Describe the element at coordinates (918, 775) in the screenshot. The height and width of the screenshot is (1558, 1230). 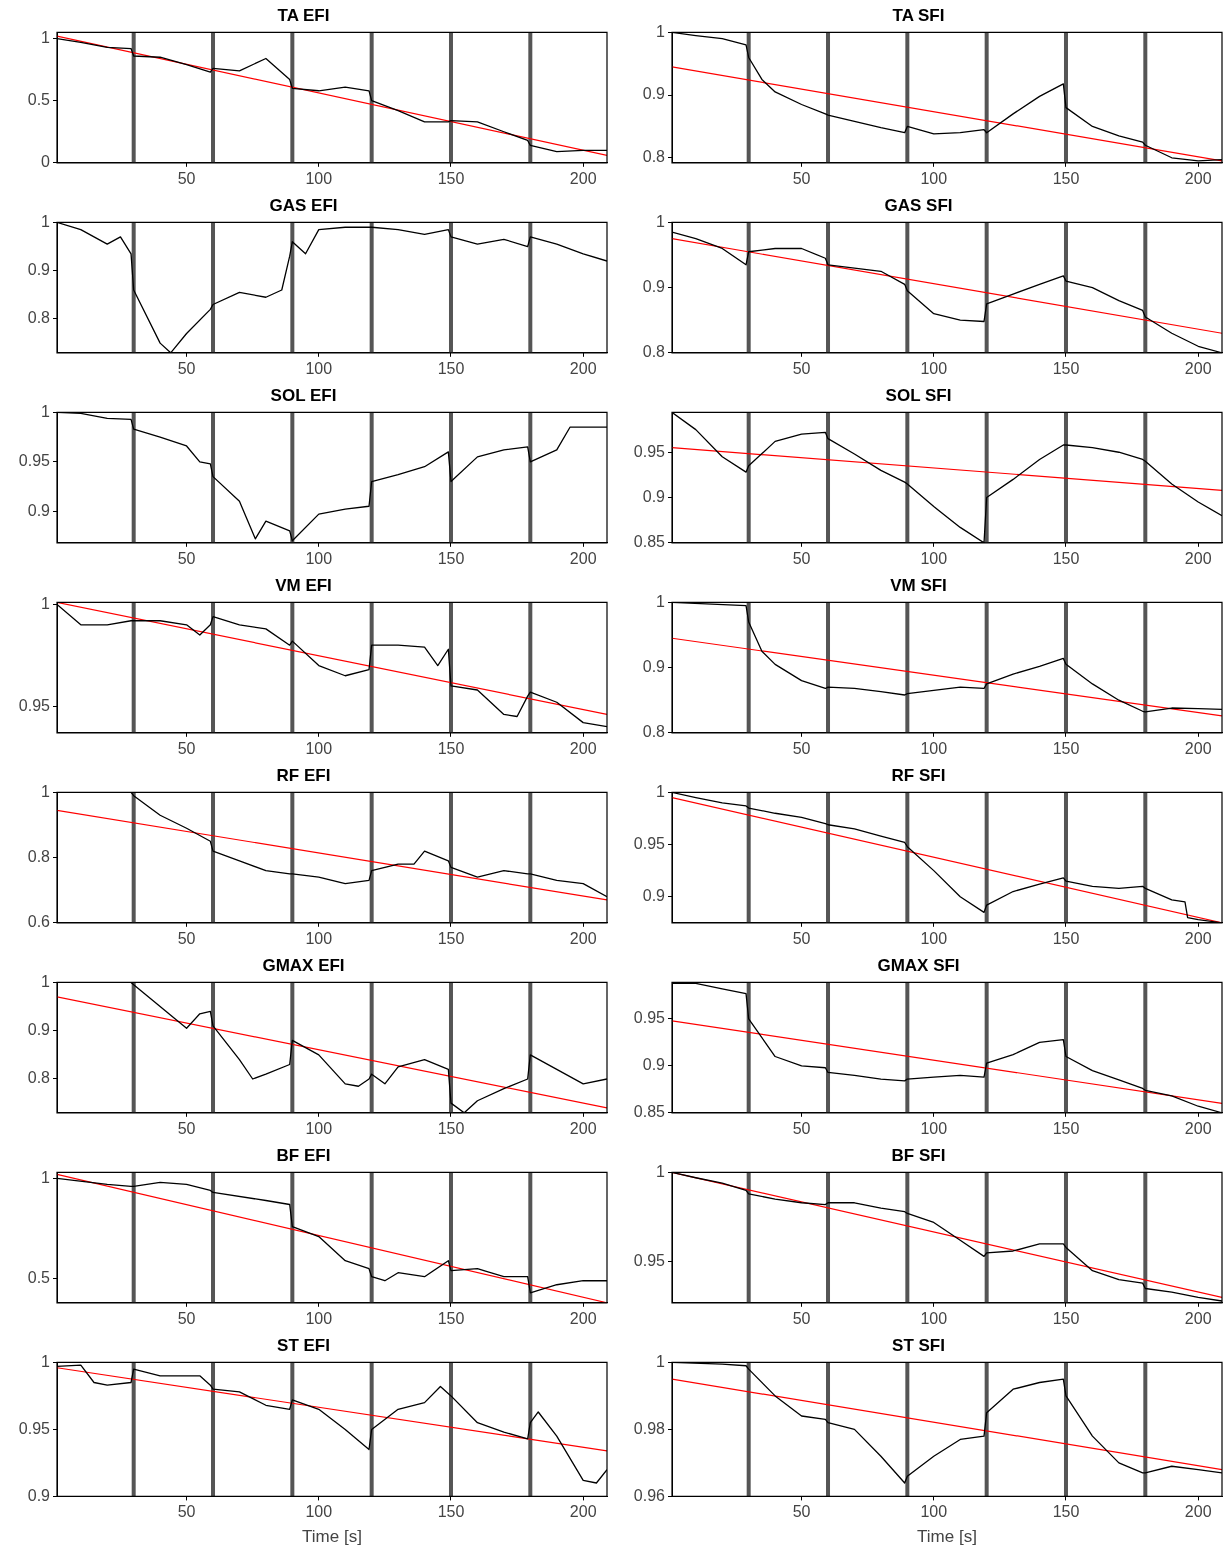
I see `chart-title: RF SFI` at that location.